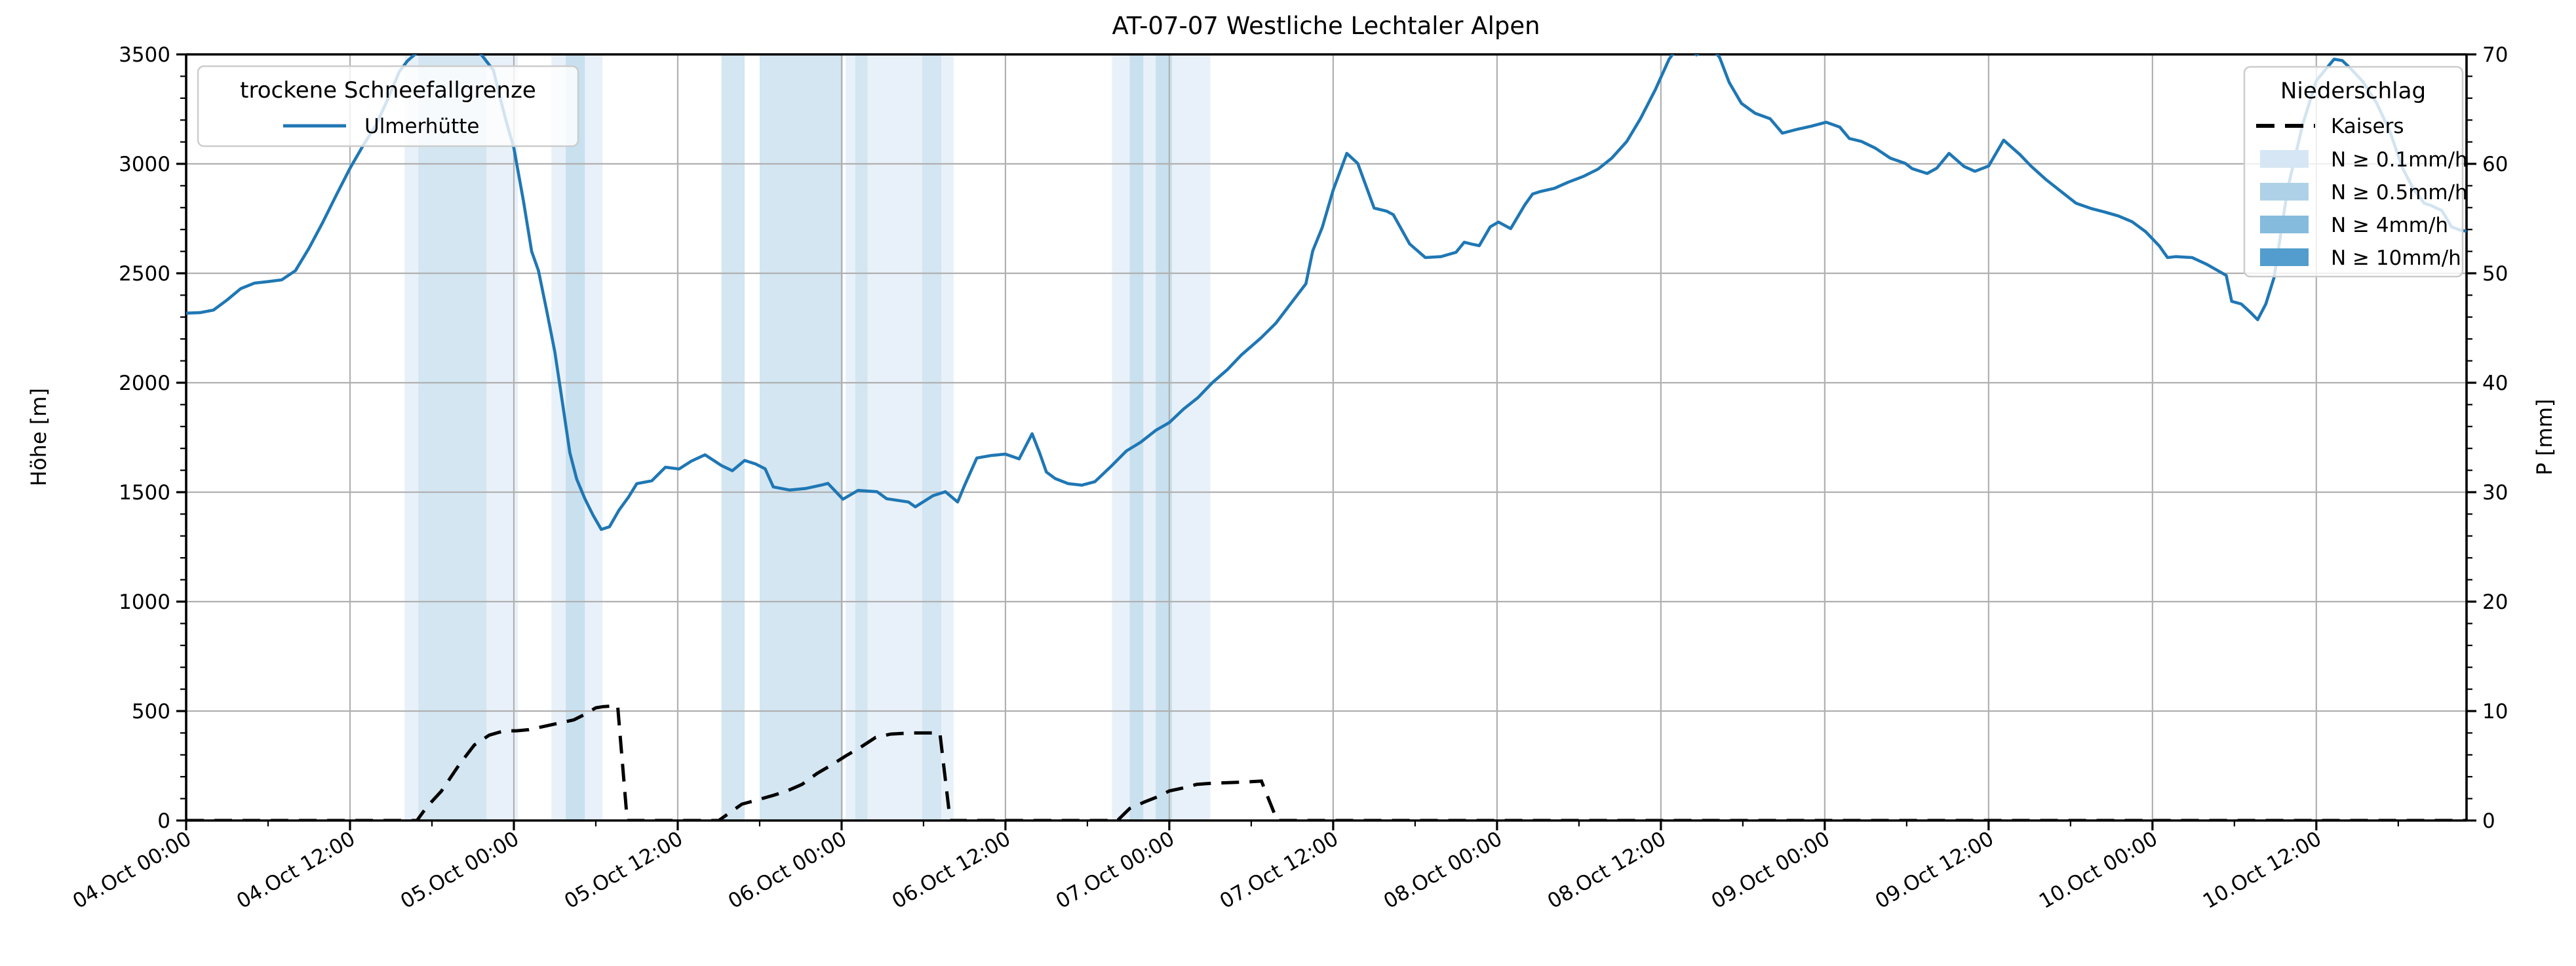 The image size is (2576, 966). Describe the element at coordinates (144, 493) in the screenshot. I see `y-left-tick-label: 1500` at that location.